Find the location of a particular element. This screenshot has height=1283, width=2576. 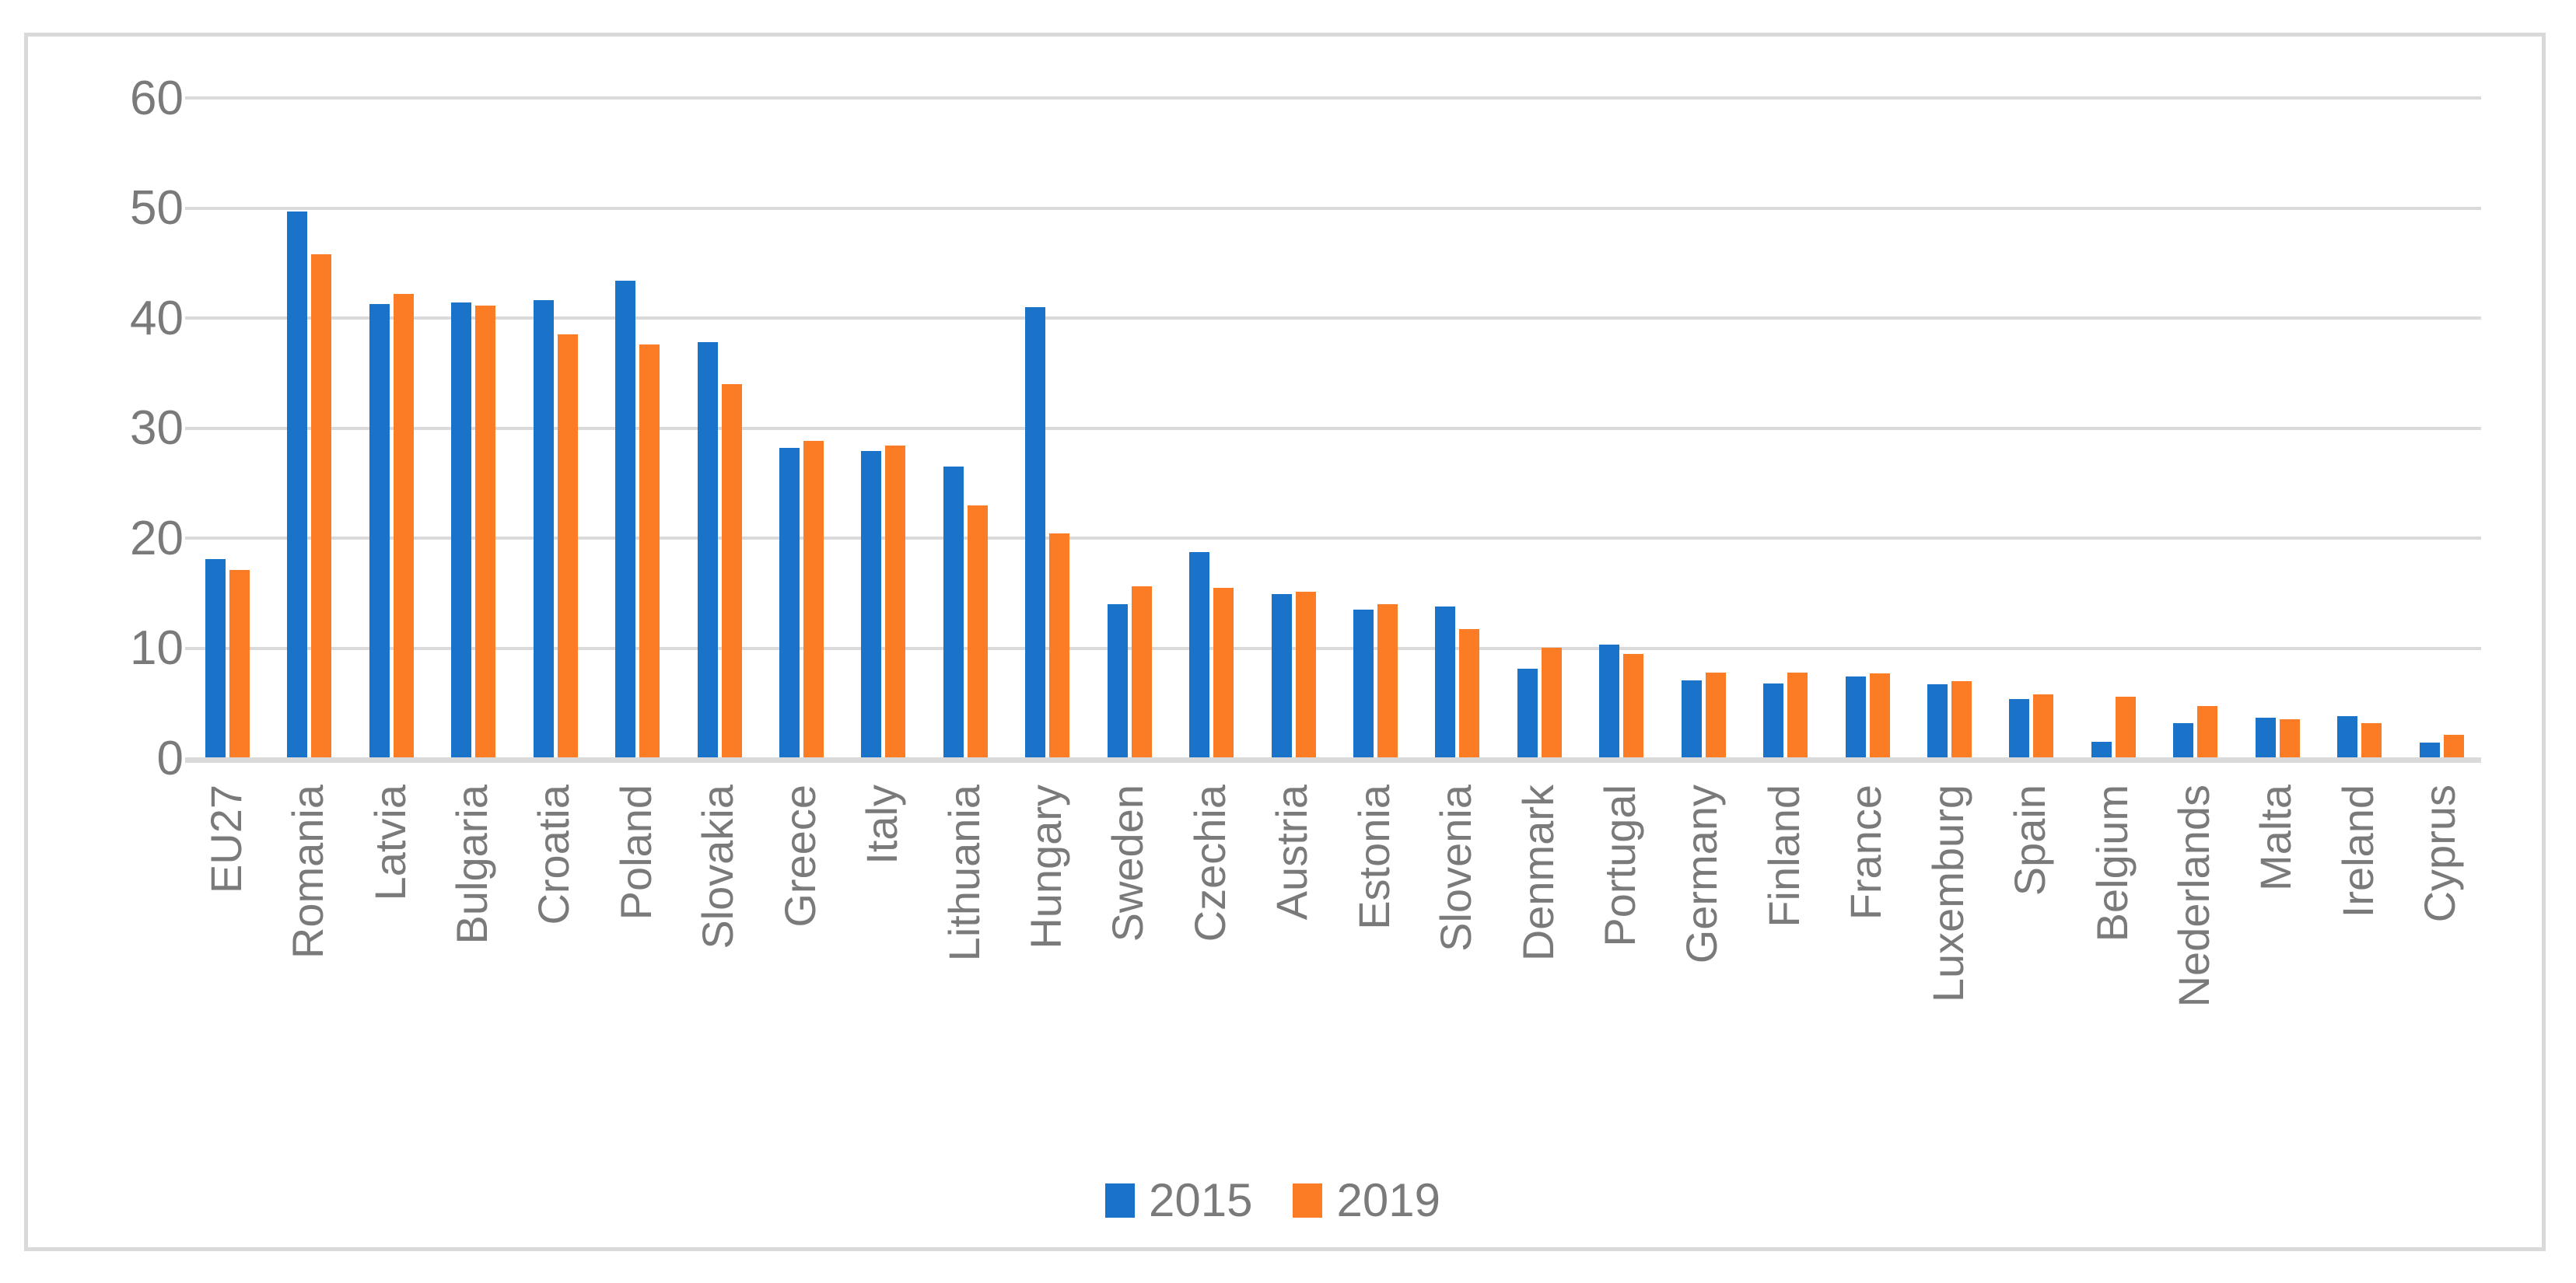

y-tick-label-50: 50 is located at coordinates (157, 208).